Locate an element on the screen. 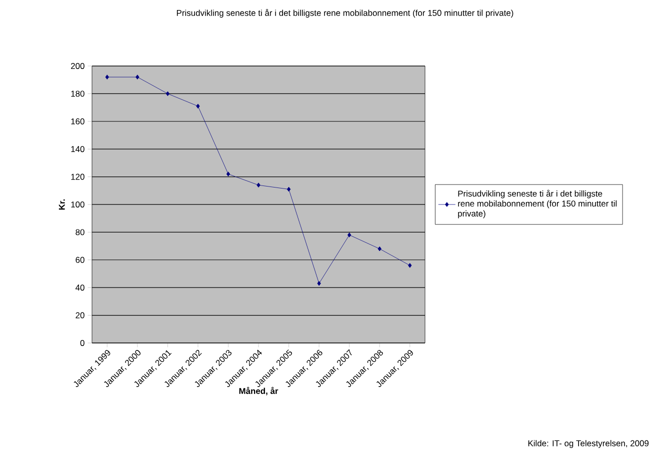 This screenshot has height=459, width=661. y-tick-label: 80 is located at coordinates (80, 232).